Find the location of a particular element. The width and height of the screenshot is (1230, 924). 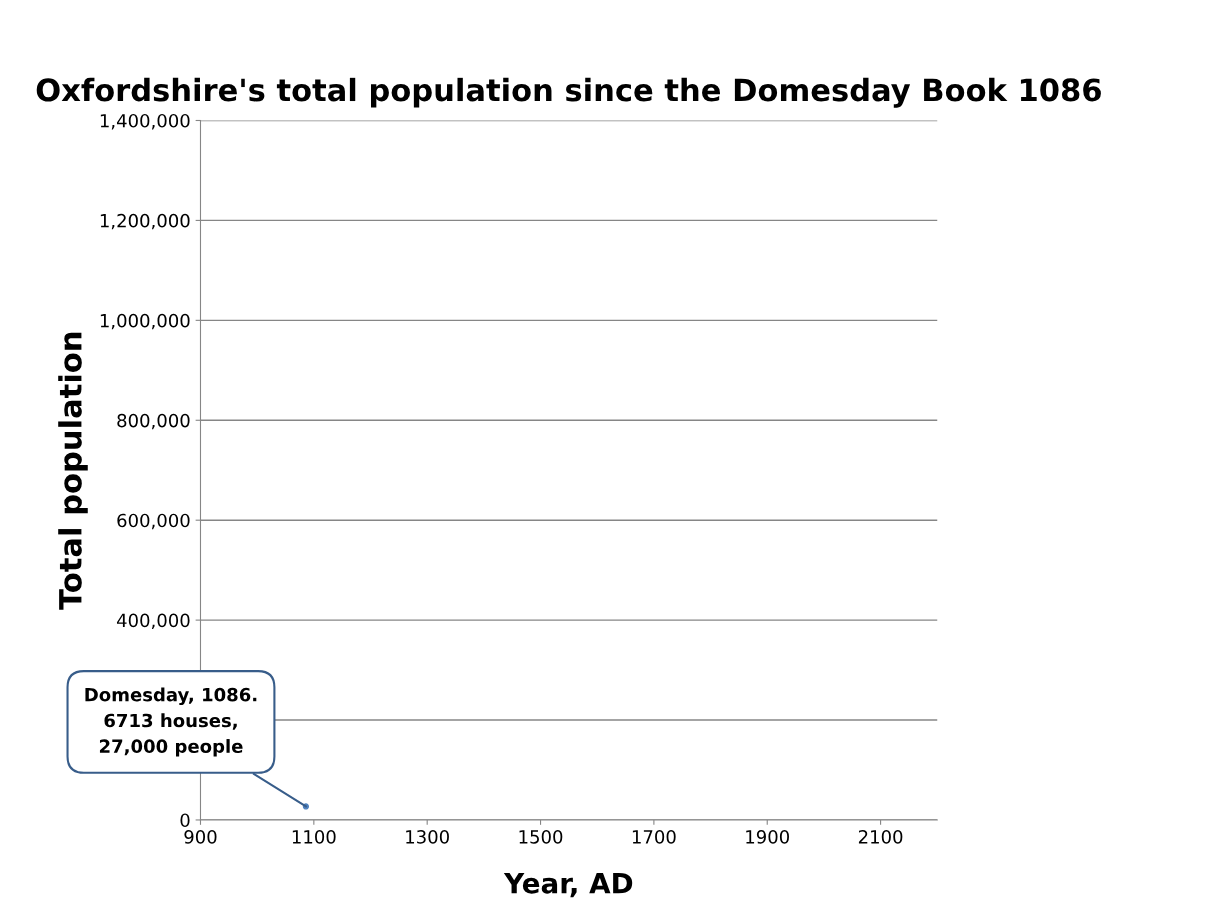

y-tick-label: 600,000 is located at coordinates (153, 521).